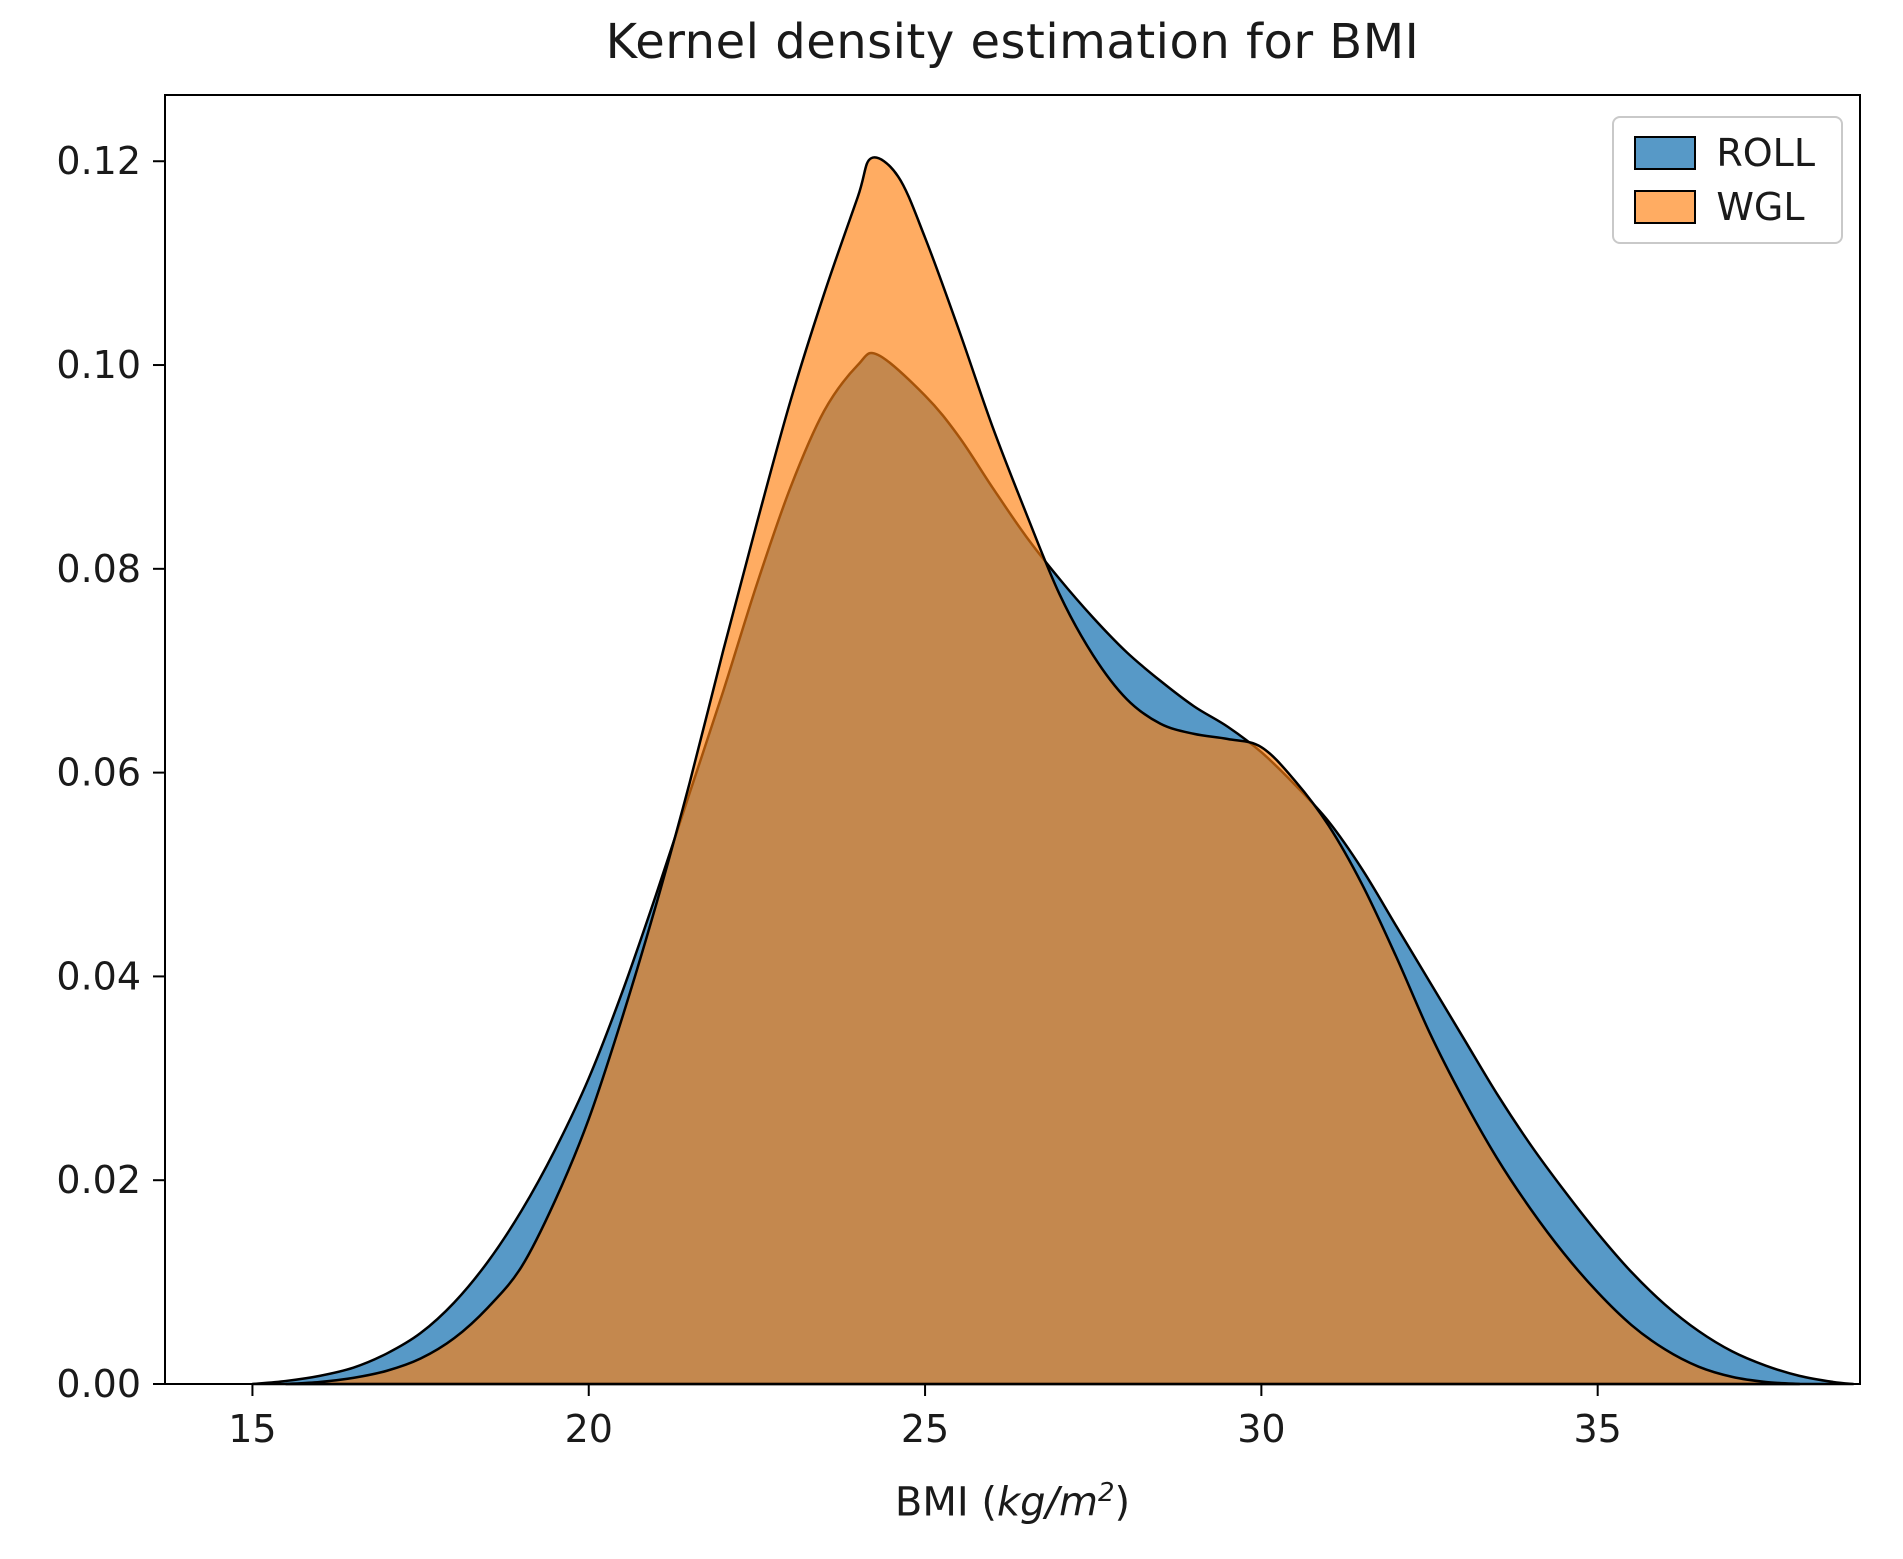  Describe the element at coordinates (98, 365) in the screenshot. I see `y-tick-label: 0.10` at that location.